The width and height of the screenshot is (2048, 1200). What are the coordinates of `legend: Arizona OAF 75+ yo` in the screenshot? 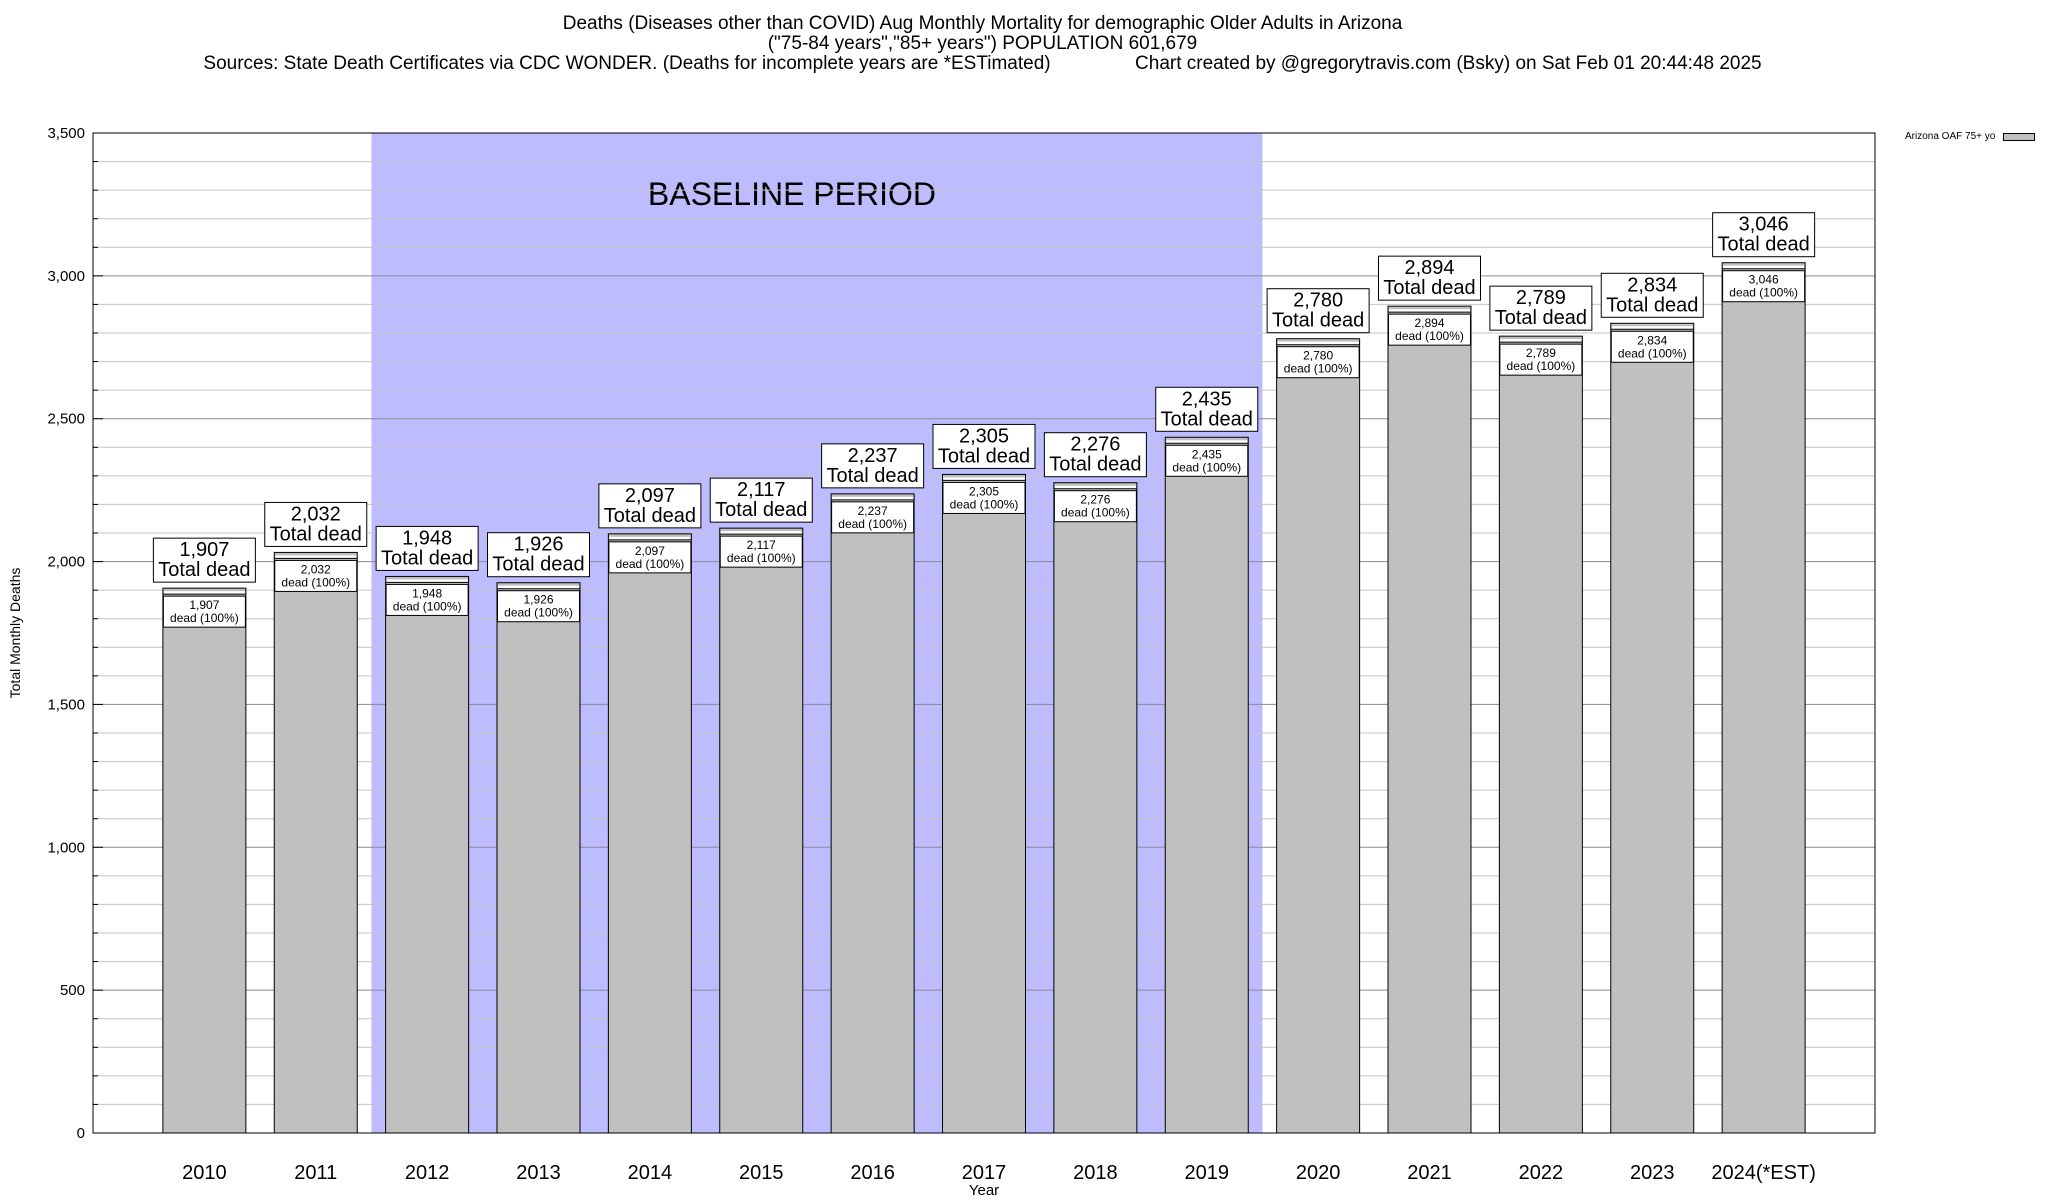 It's located at (1970, 136).